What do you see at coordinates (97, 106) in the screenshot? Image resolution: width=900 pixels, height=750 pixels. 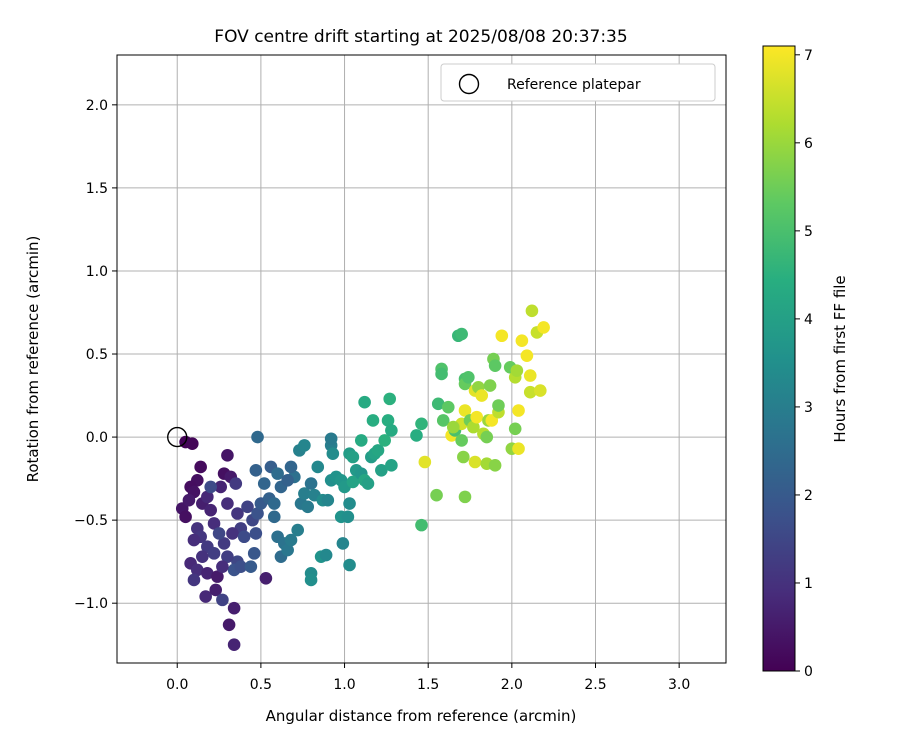 I see `y-tick-label: 2.0` at bounding box center [97, 106].